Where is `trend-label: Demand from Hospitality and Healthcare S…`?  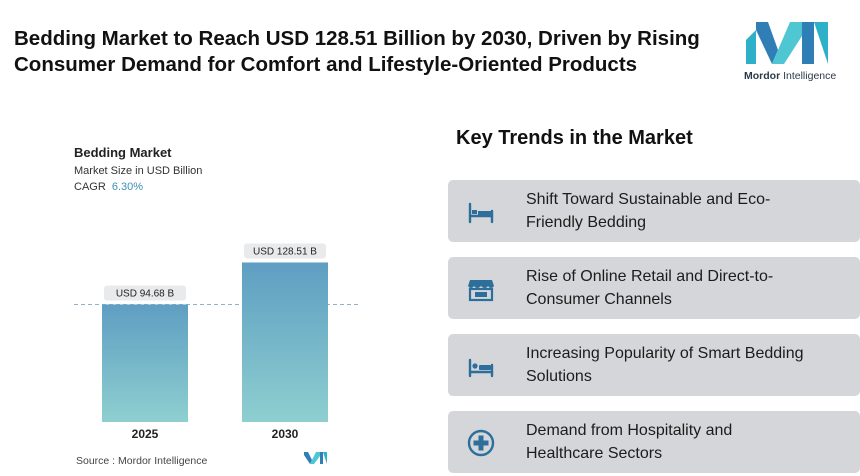 trend-label: Demand from Hospitality and Healthcare S… is located at coordinates (629, 442).